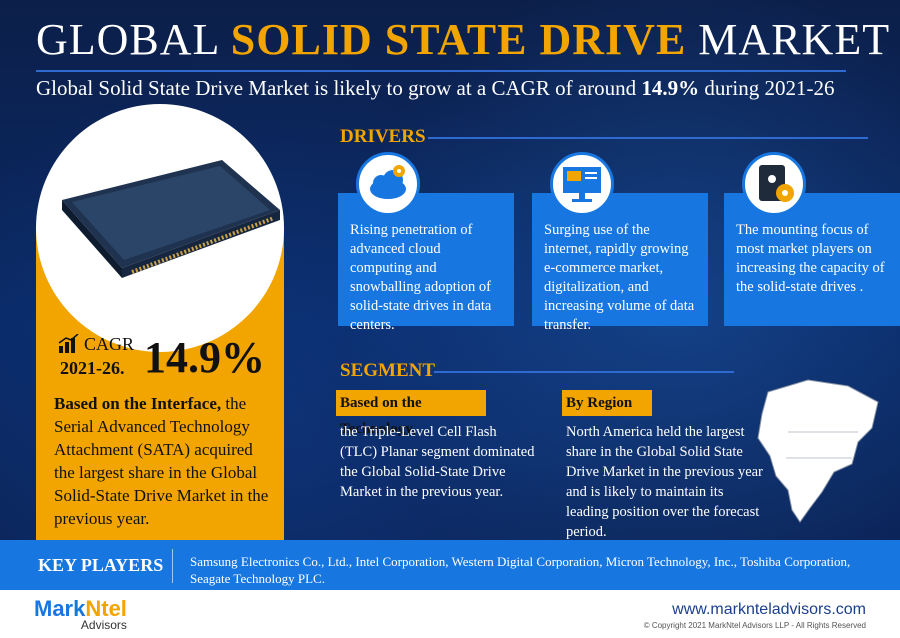 The width and height of the screenshot is (900, 638). Describe the element at coordinates (463, 39) in the screenshot. I see `page-title: GLOBAL SOLID STATE DRIVE MARKET` at that location.